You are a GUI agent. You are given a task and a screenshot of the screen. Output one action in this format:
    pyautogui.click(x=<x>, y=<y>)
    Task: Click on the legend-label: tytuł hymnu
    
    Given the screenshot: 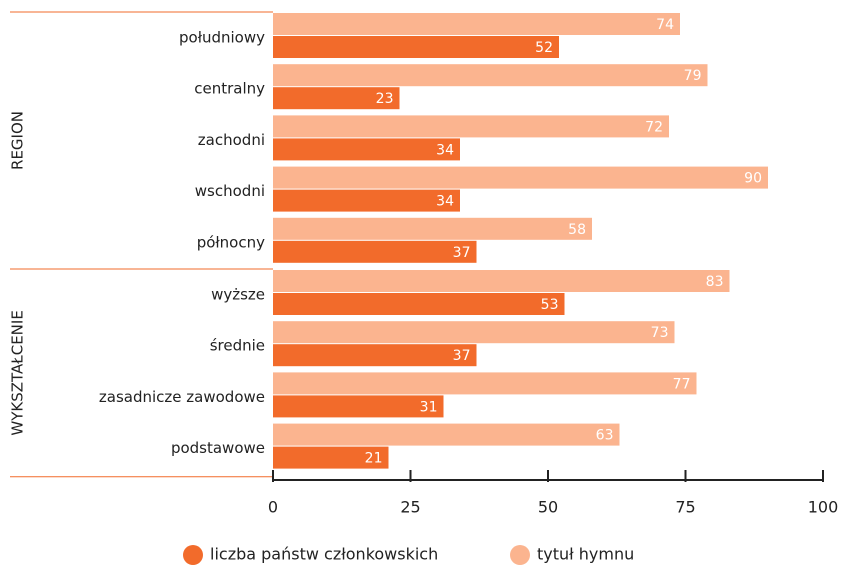 What is the action you would take?
    pyautogui.click(x=585, y=554)
    